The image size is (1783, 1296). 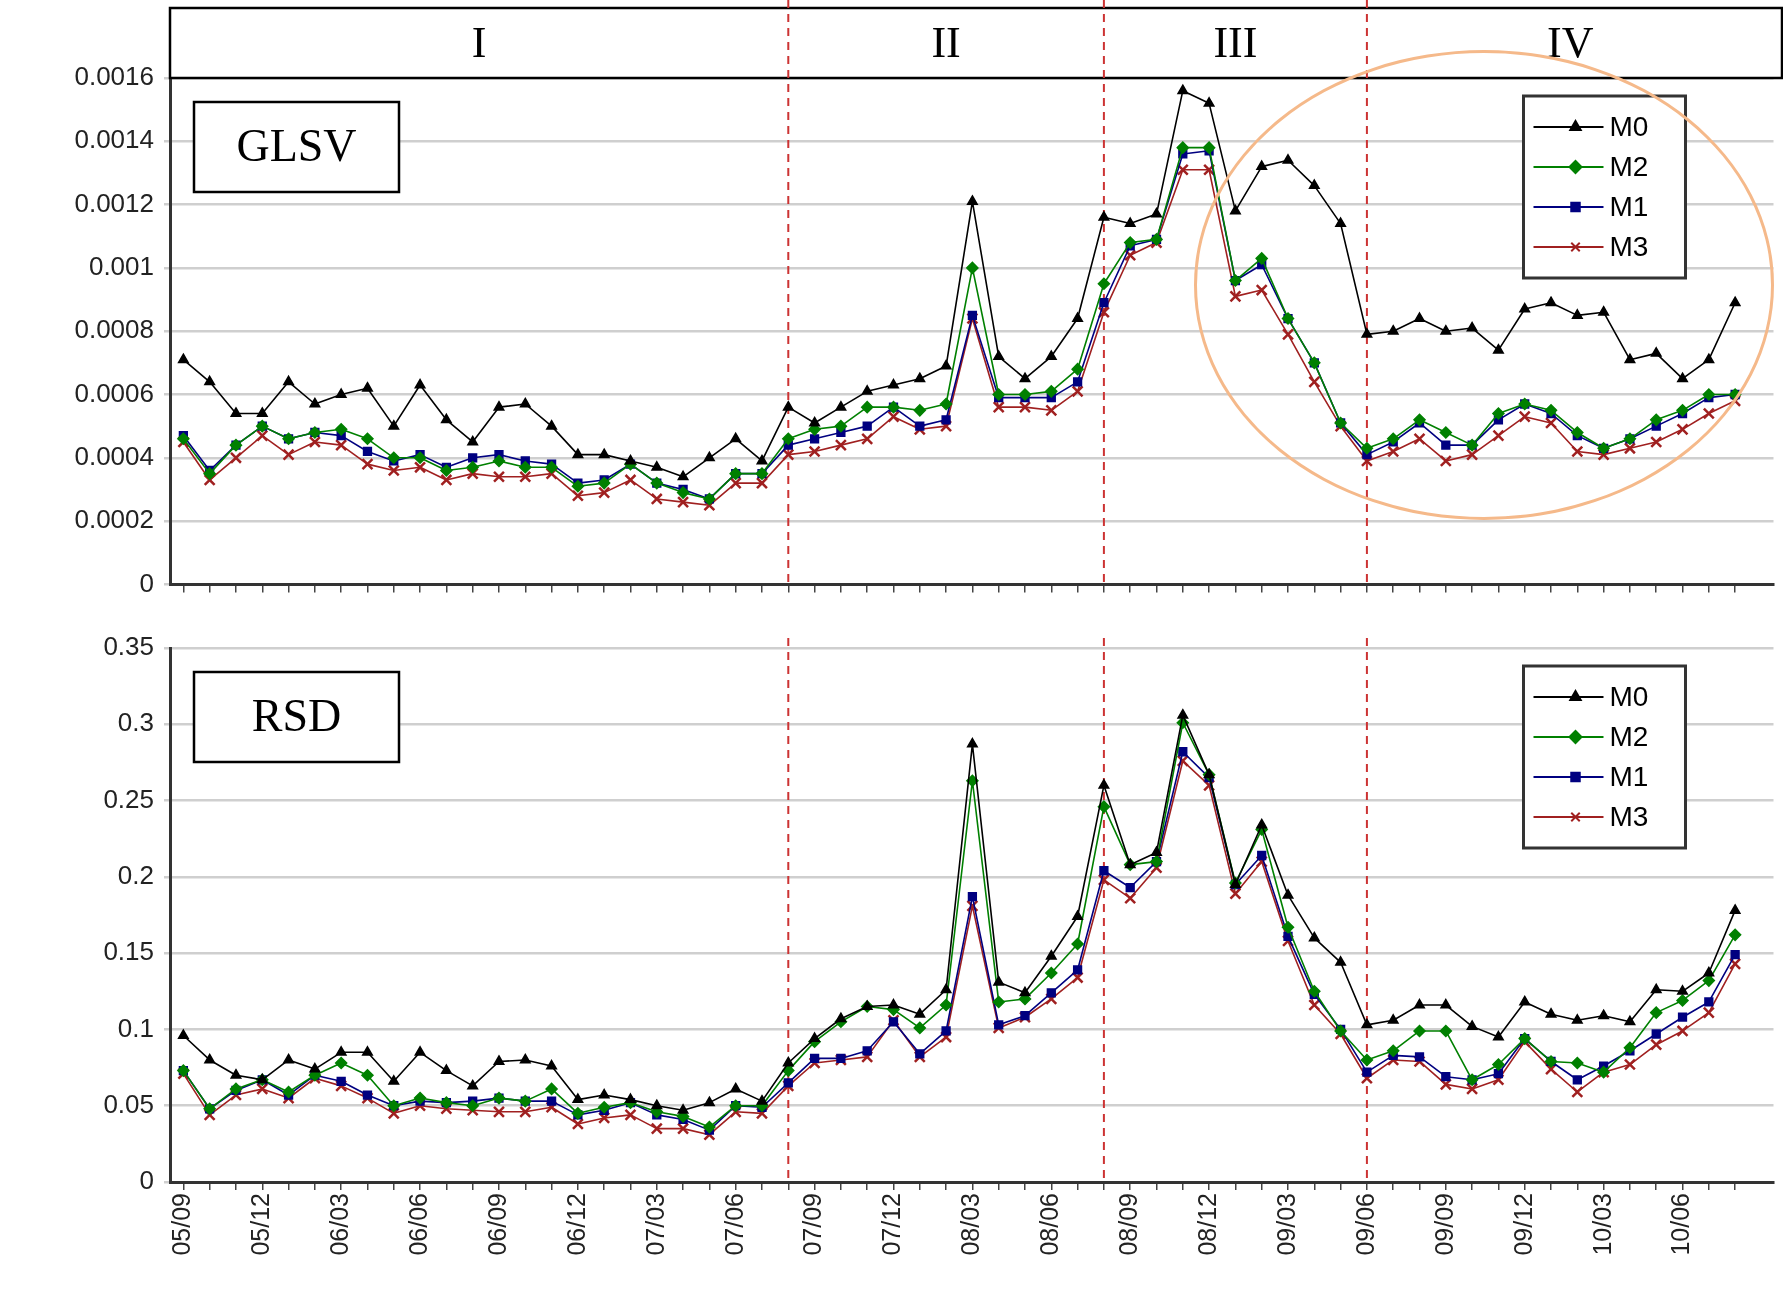 I want to click on y-tick-label: 0.15, so click(x=128, y=951).